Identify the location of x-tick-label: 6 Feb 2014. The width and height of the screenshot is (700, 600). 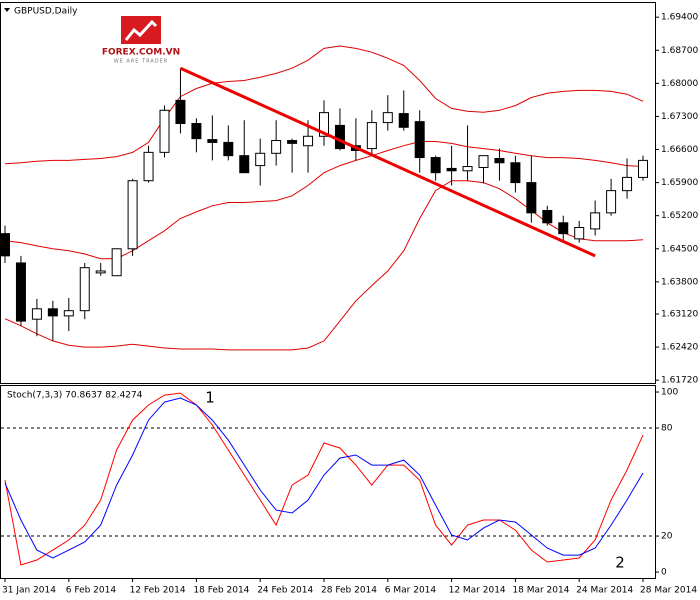
(91, 591).